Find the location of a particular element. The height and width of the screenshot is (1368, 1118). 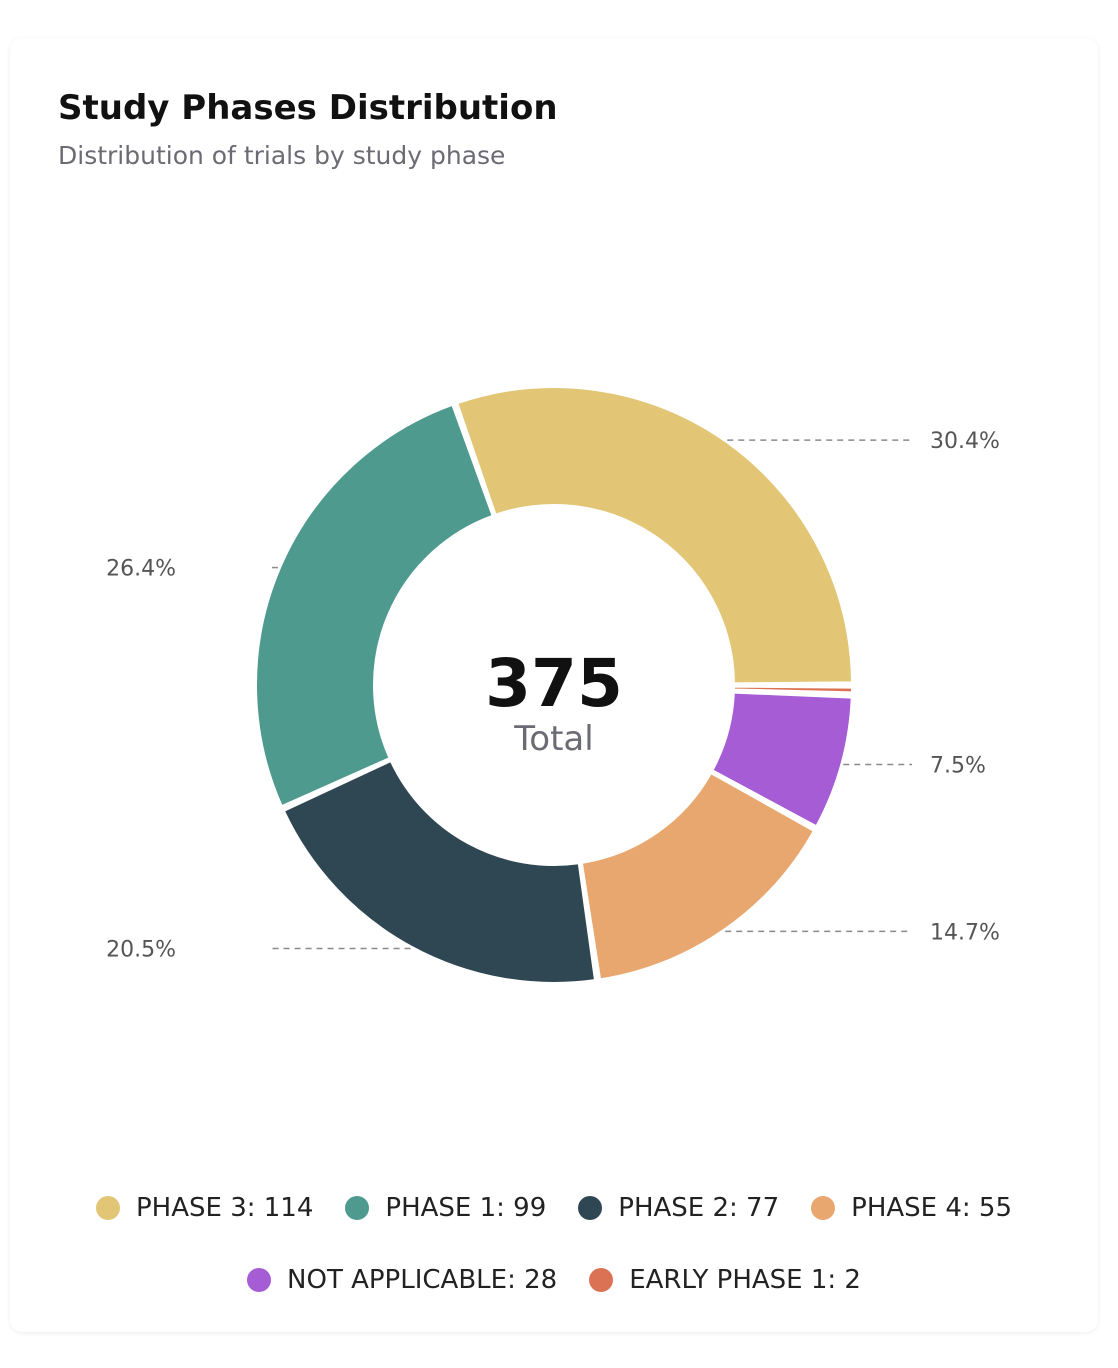

legend-label: PHASE 4: 55 is located at coordinates (932, 1208).